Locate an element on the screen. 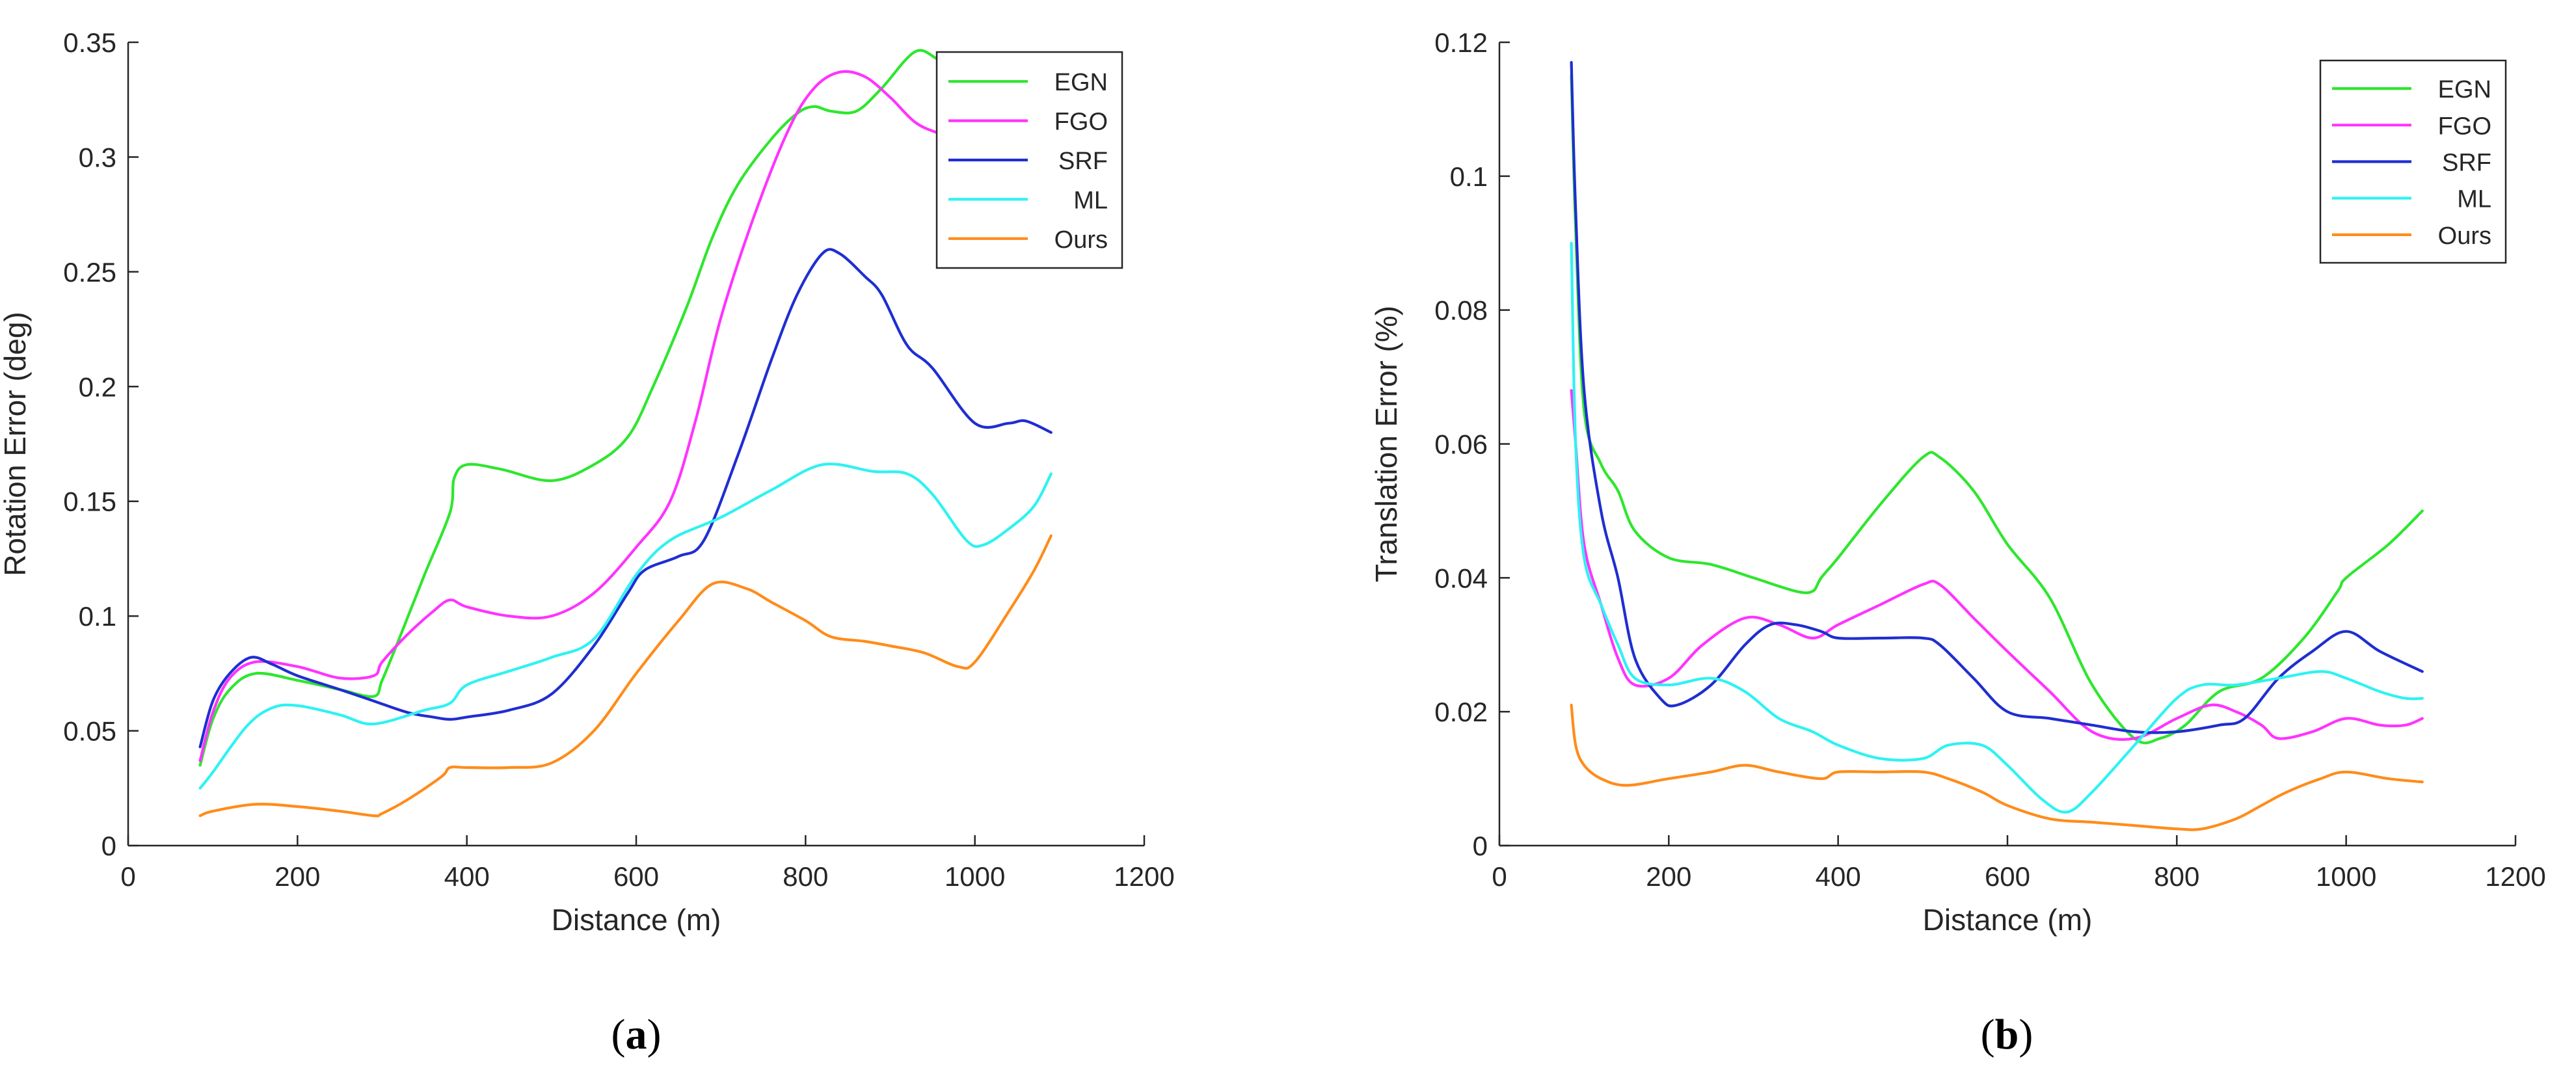  panel-caption-letter: b is located at coordinates (2007, 1034).